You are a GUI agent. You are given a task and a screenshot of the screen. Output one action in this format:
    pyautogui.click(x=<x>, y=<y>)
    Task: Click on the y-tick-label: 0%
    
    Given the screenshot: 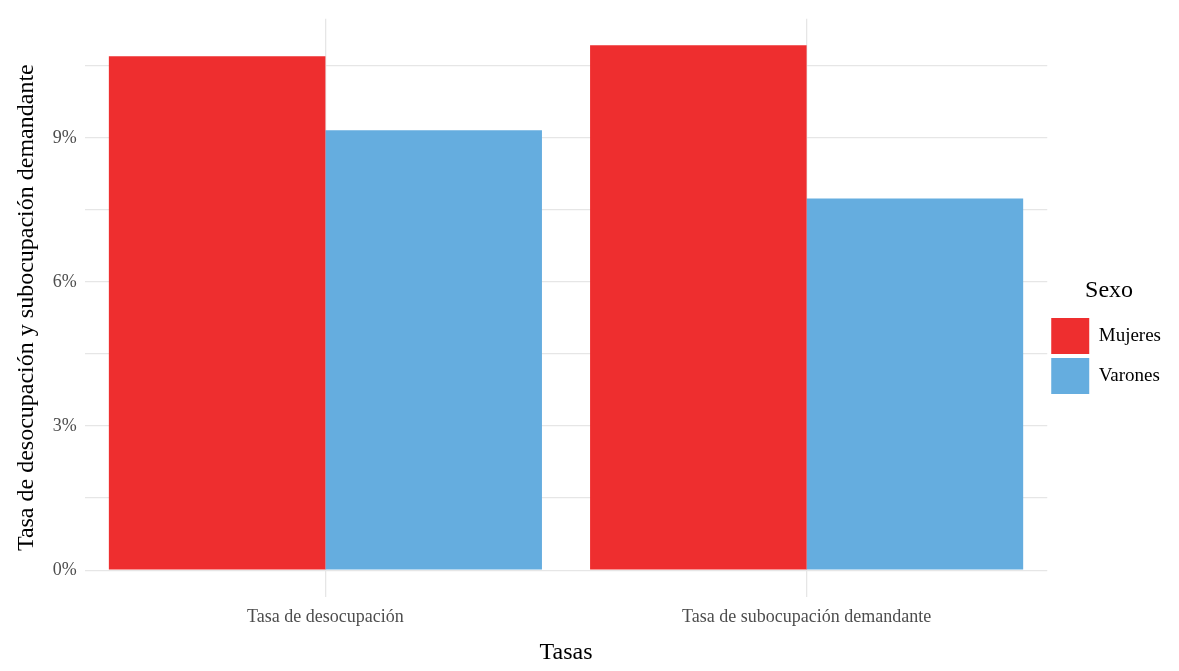 What is the action you would take?
    pyautogui.click(x=64, y=568)
    